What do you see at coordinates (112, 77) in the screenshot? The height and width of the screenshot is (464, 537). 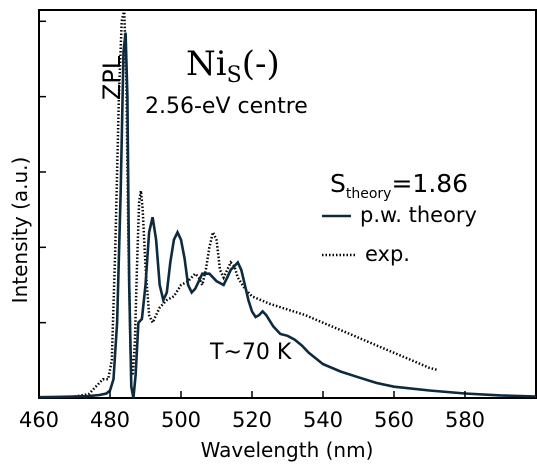 I see `zpl-label: ZPL` at bounding box center [112, 77].